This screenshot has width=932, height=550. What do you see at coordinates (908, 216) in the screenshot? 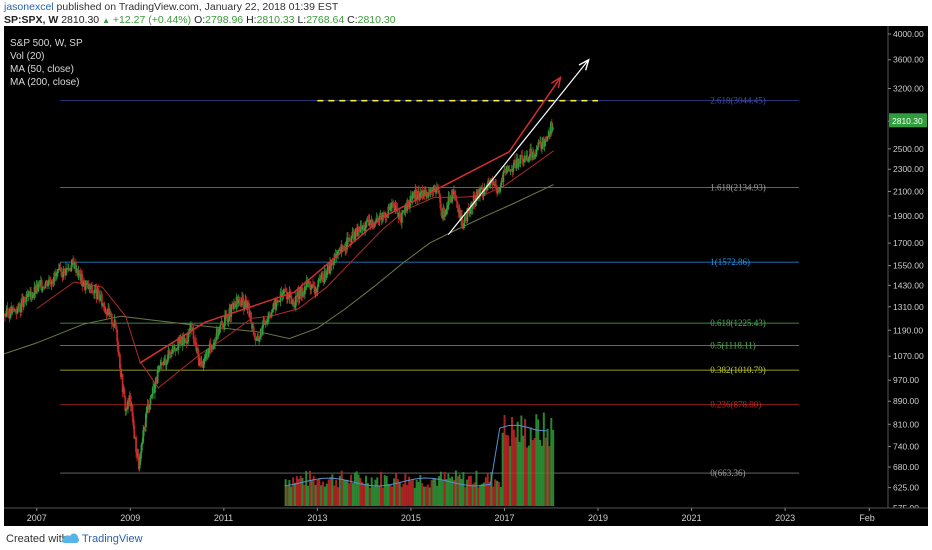
I see `y-tick-label: 1900.00` at bounding box center [908, 216].